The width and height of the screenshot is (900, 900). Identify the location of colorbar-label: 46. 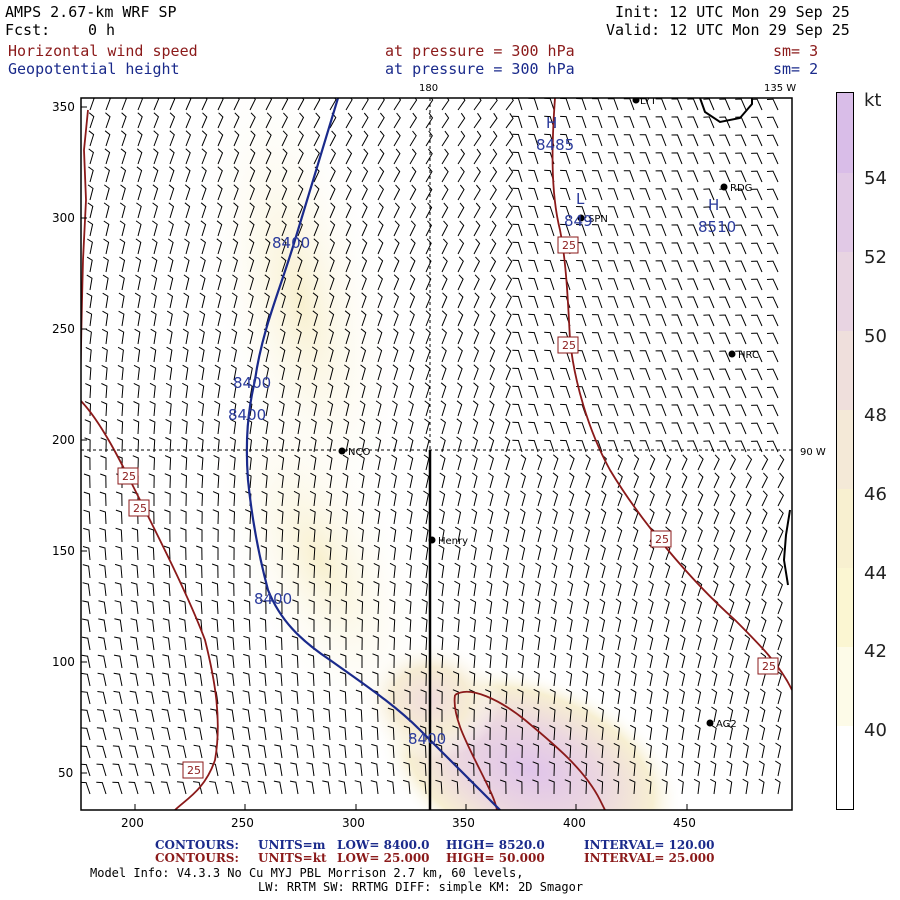
(875, 494).